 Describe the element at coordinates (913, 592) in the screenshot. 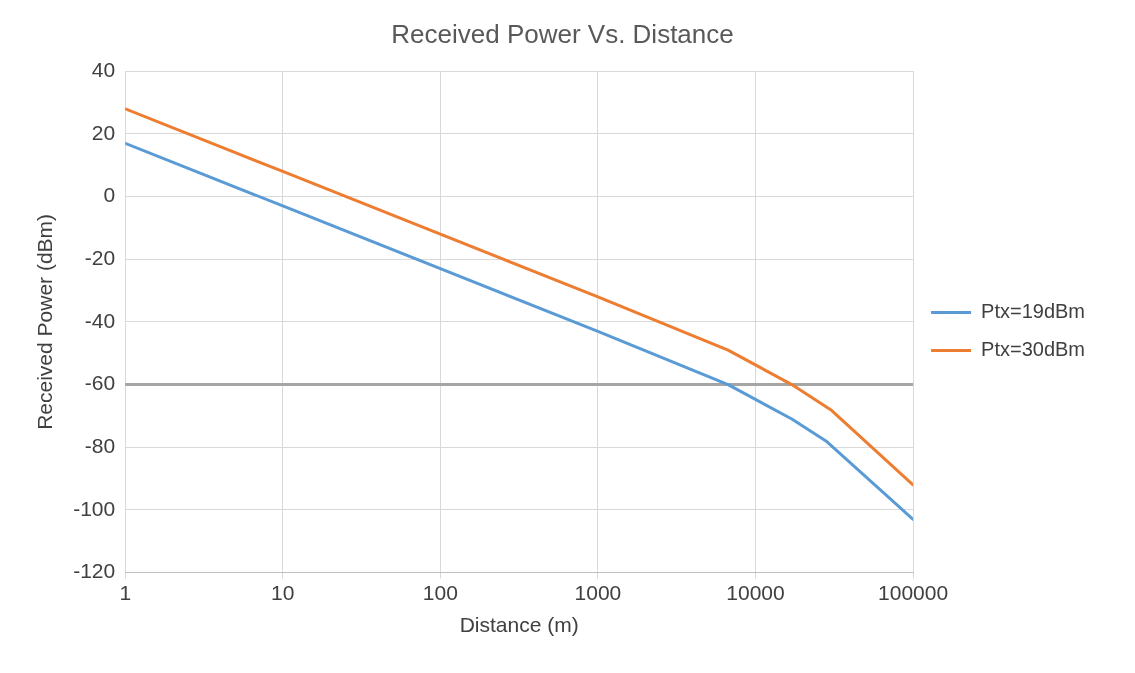

I see `x-tick-label: 100000` at that location.